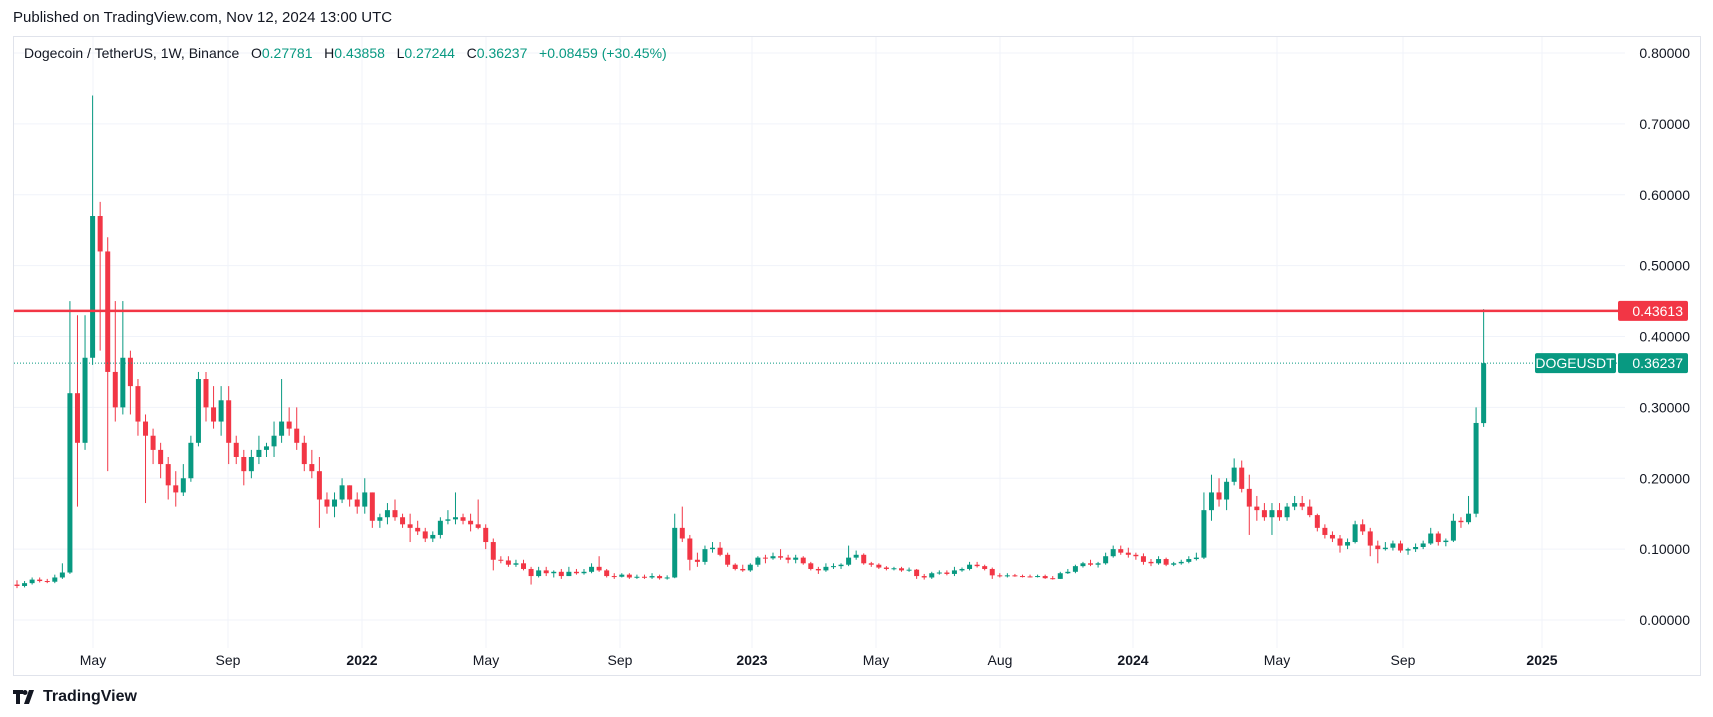 The image size is (1713, 717). I want to click on high-value: 0.43858, so click(359, 53).